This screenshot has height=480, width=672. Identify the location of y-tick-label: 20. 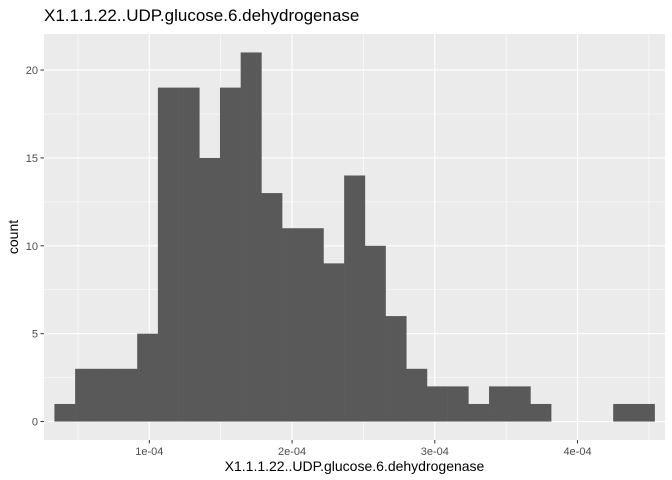
(32, 71).